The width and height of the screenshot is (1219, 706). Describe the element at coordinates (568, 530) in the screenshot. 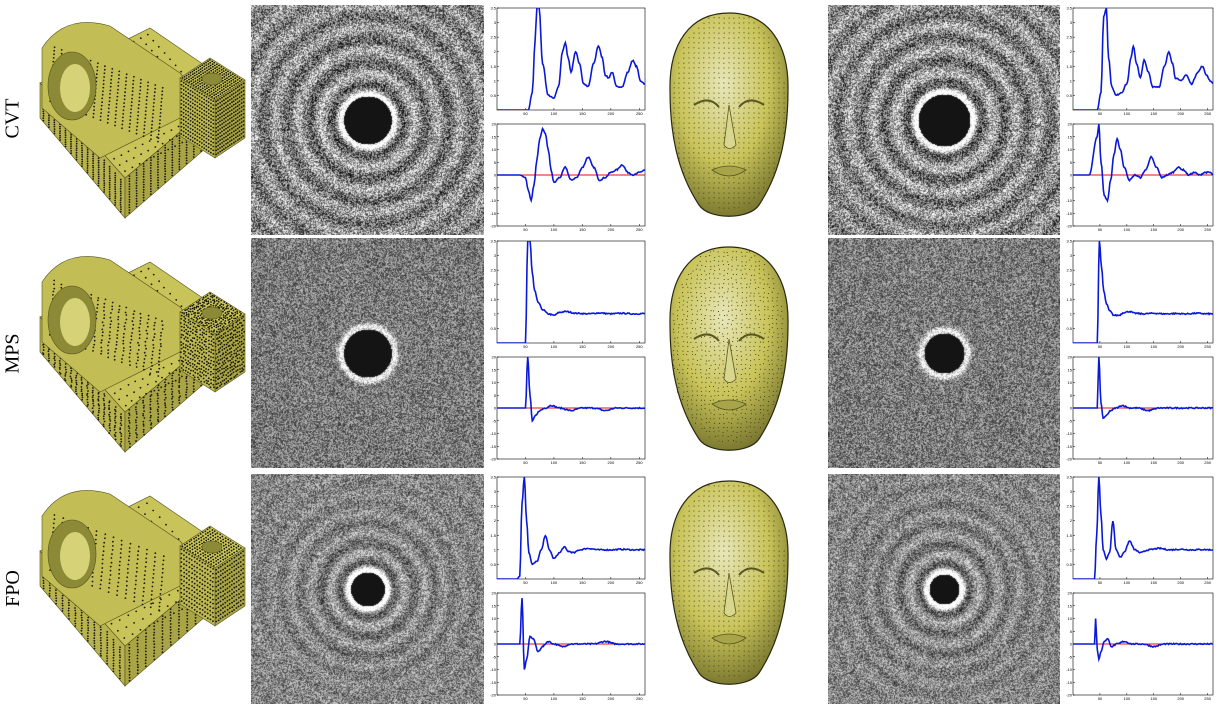

I see `radial-plot-part-fpo: 50 100 150 200 250 0.5 1 1.5 2 2.5 3 3.5` at that location.